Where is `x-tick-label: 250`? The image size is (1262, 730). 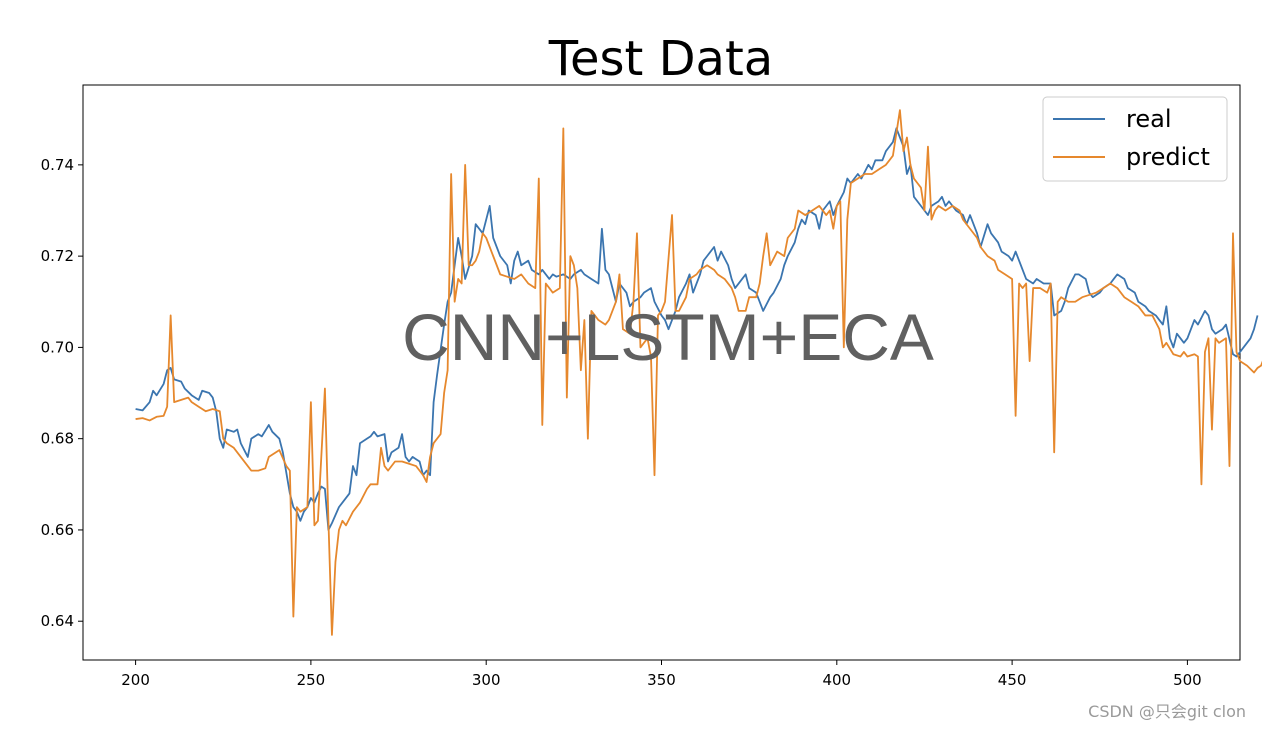
x-tick-label: 250 is located at coordinates (311, 680).